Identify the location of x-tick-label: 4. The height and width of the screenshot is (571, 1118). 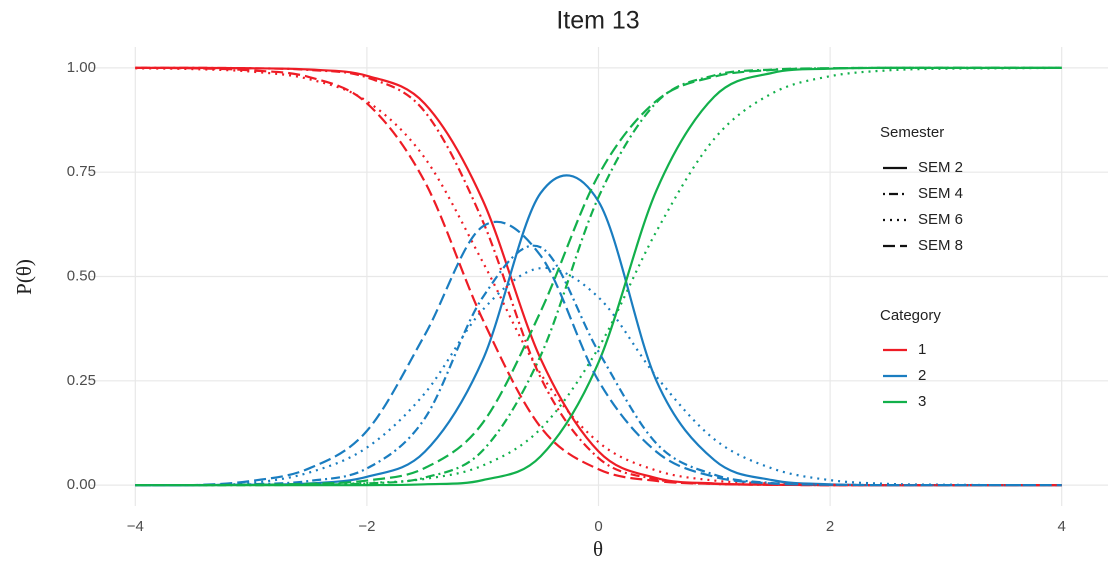
(1062, 526).